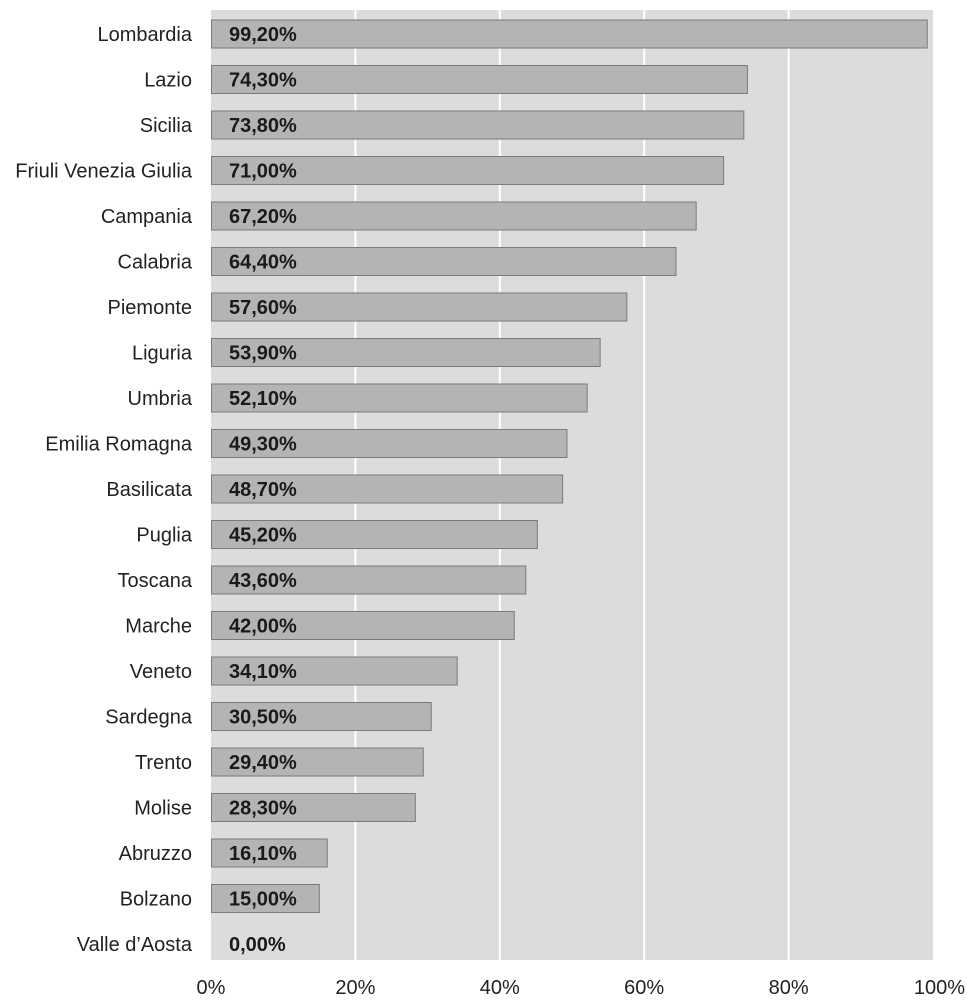  Describe the element at coordinates (263, 354) in the screenshot. I see `value-label: 53,90%` at that location.